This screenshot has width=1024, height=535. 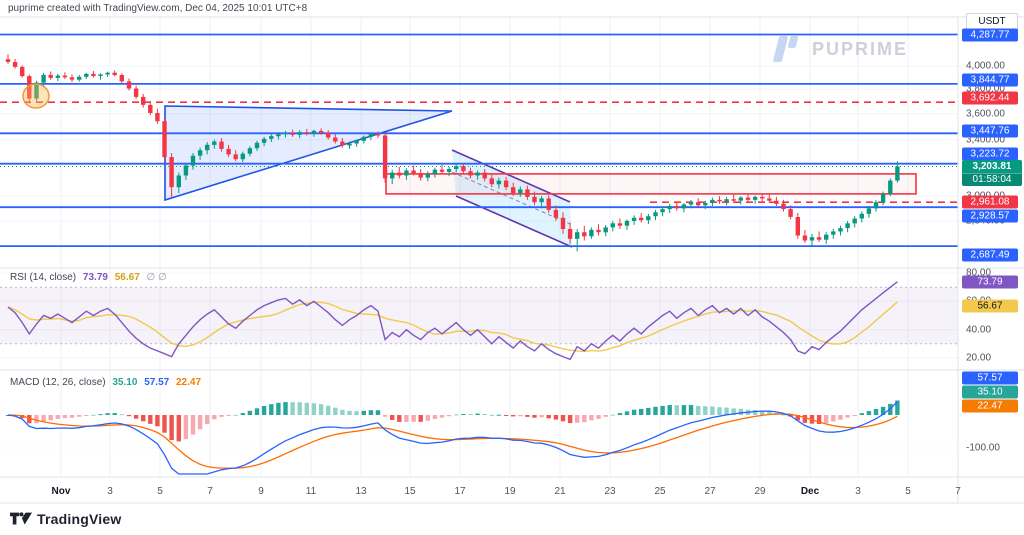 I want to click on time-axis-label: 23, so click(x=610, y=491).